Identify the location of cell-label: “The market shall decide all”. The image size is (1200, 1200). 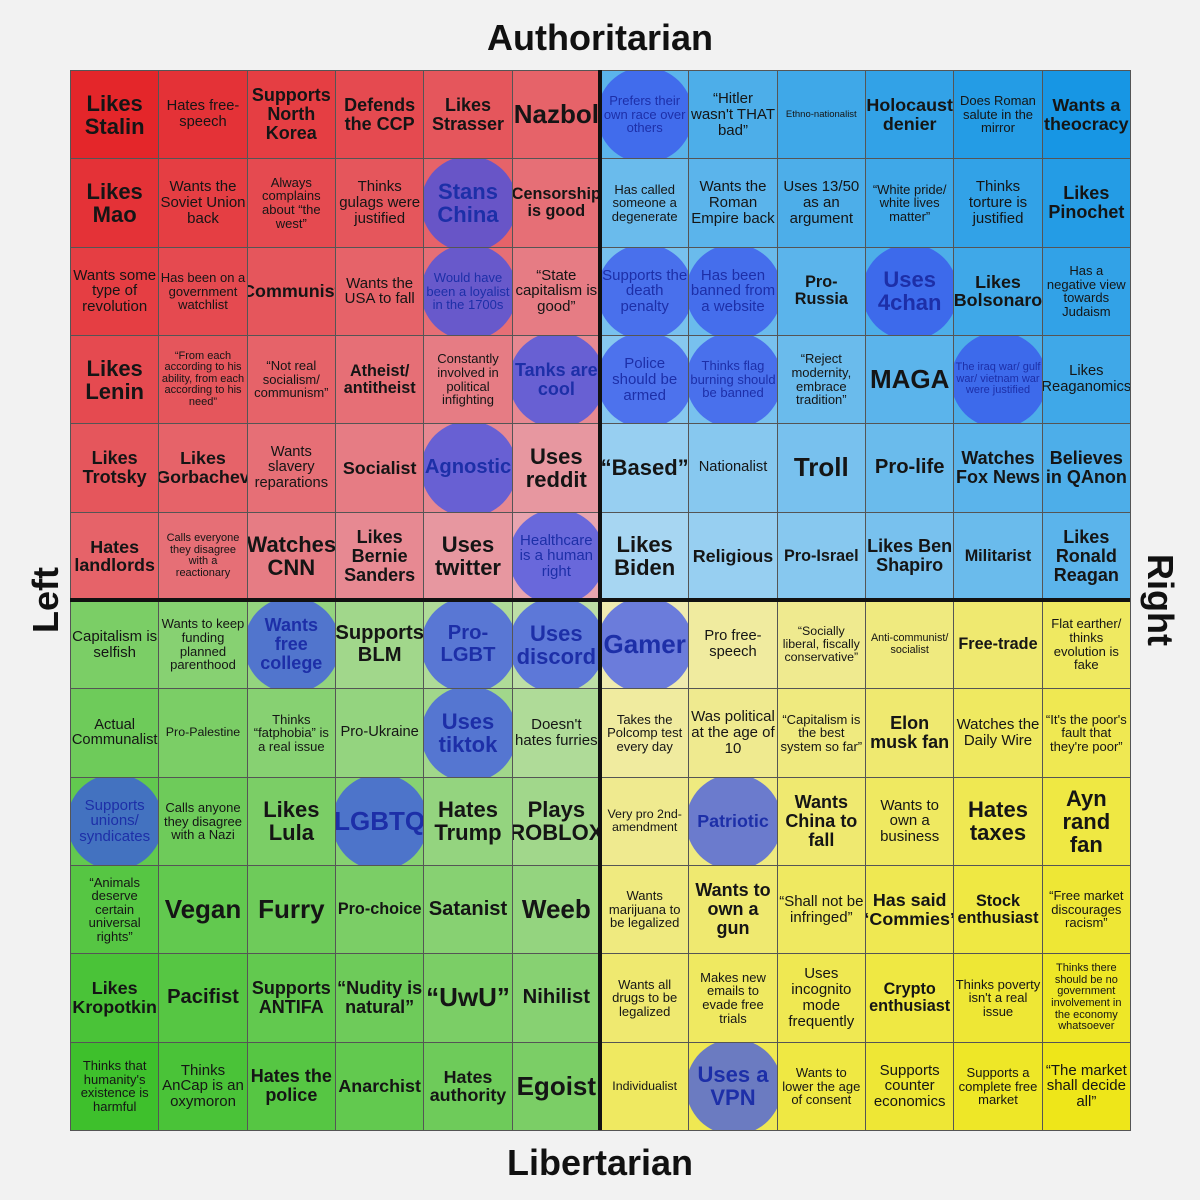
(1086, 1086).